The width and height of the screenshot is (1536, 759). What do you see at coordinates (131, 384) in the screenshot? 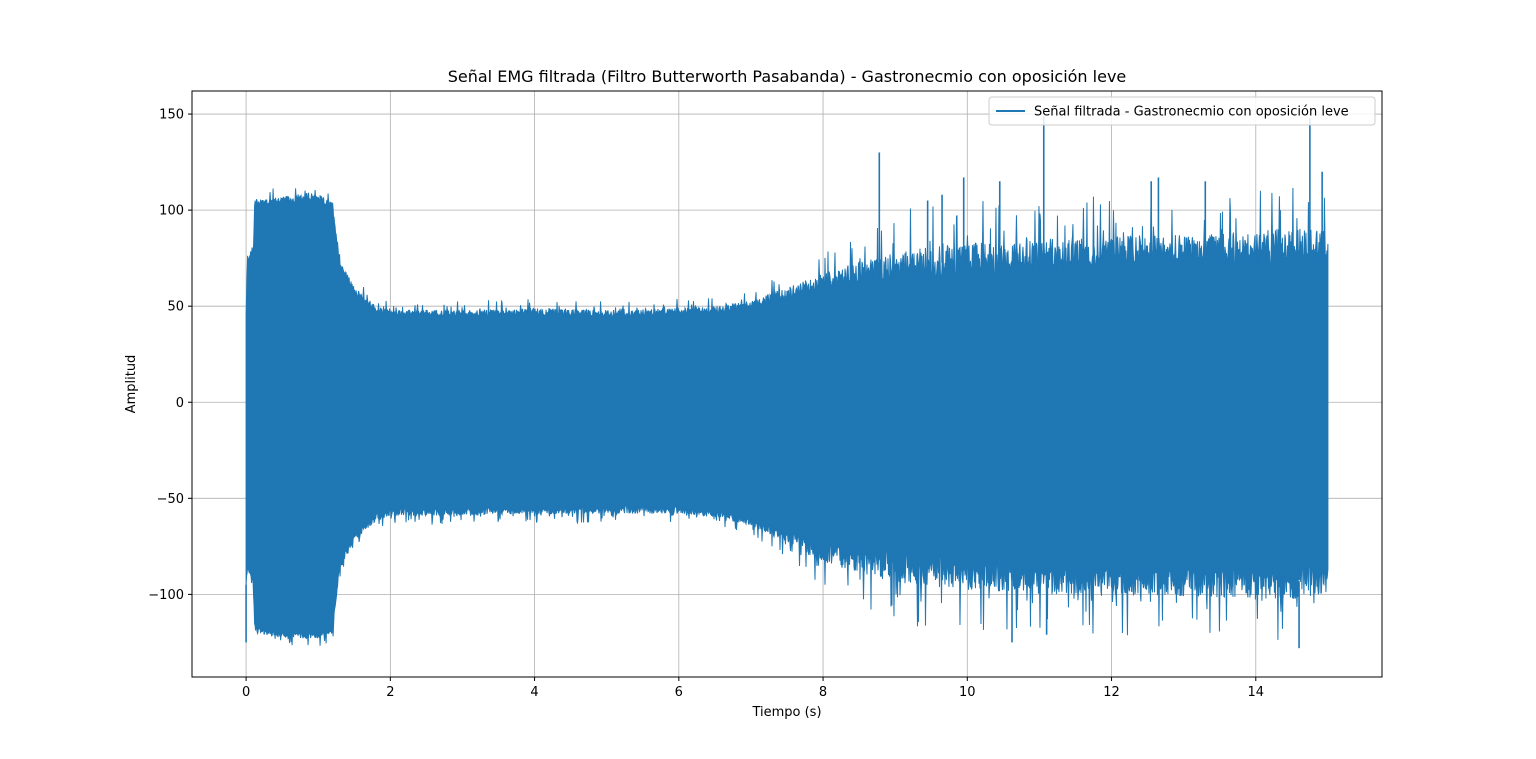
I see `y-axis-label: Amplitud` at bounding box center [131, 384].